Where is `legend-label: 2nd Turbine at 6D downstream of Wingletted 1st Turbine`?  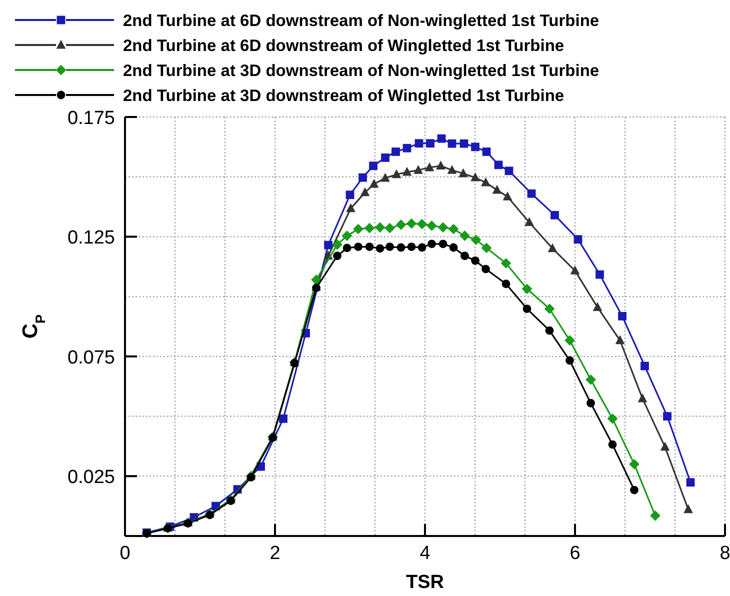
legend-label: 2nd Turbine at 6D downstream of Wingletted 1st Turbine is located at coordinates (343, 46).